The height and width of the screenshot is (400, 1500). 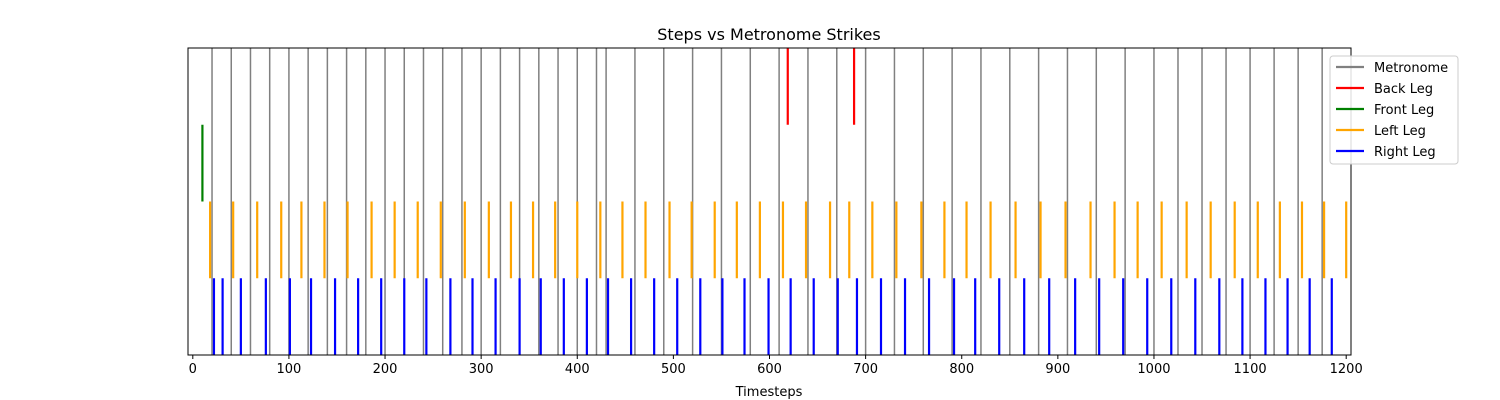 What do you see at coordinates (768, 34) in the screenshot?
I see `chart-title: Steps vs Metronome Strikes` at bounding box center [768, 34].